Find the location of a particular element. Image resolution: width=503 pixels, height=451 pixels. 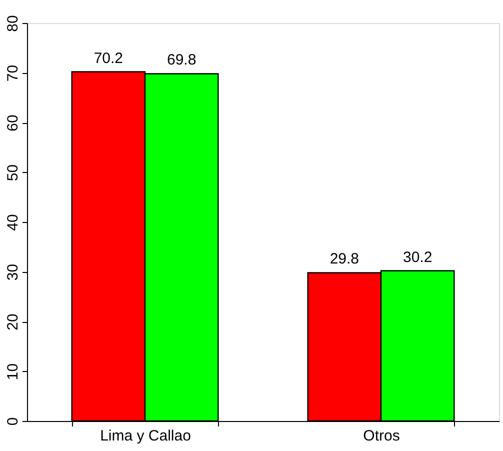

data-label: 30.2 is located at coordinates (417, 257).